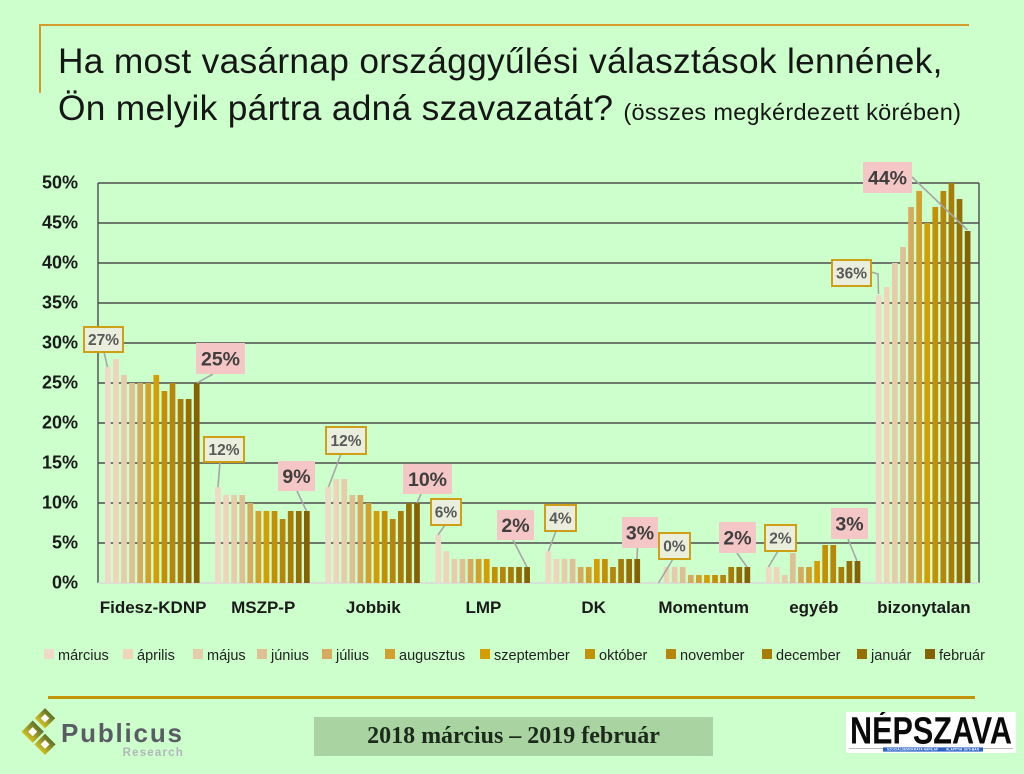 This screenshot has height=774, width=1024. What do you see at coordinates (483, 607) in the screenshot?
I see `svg-text: LMP` at bounding box center [483, 607].